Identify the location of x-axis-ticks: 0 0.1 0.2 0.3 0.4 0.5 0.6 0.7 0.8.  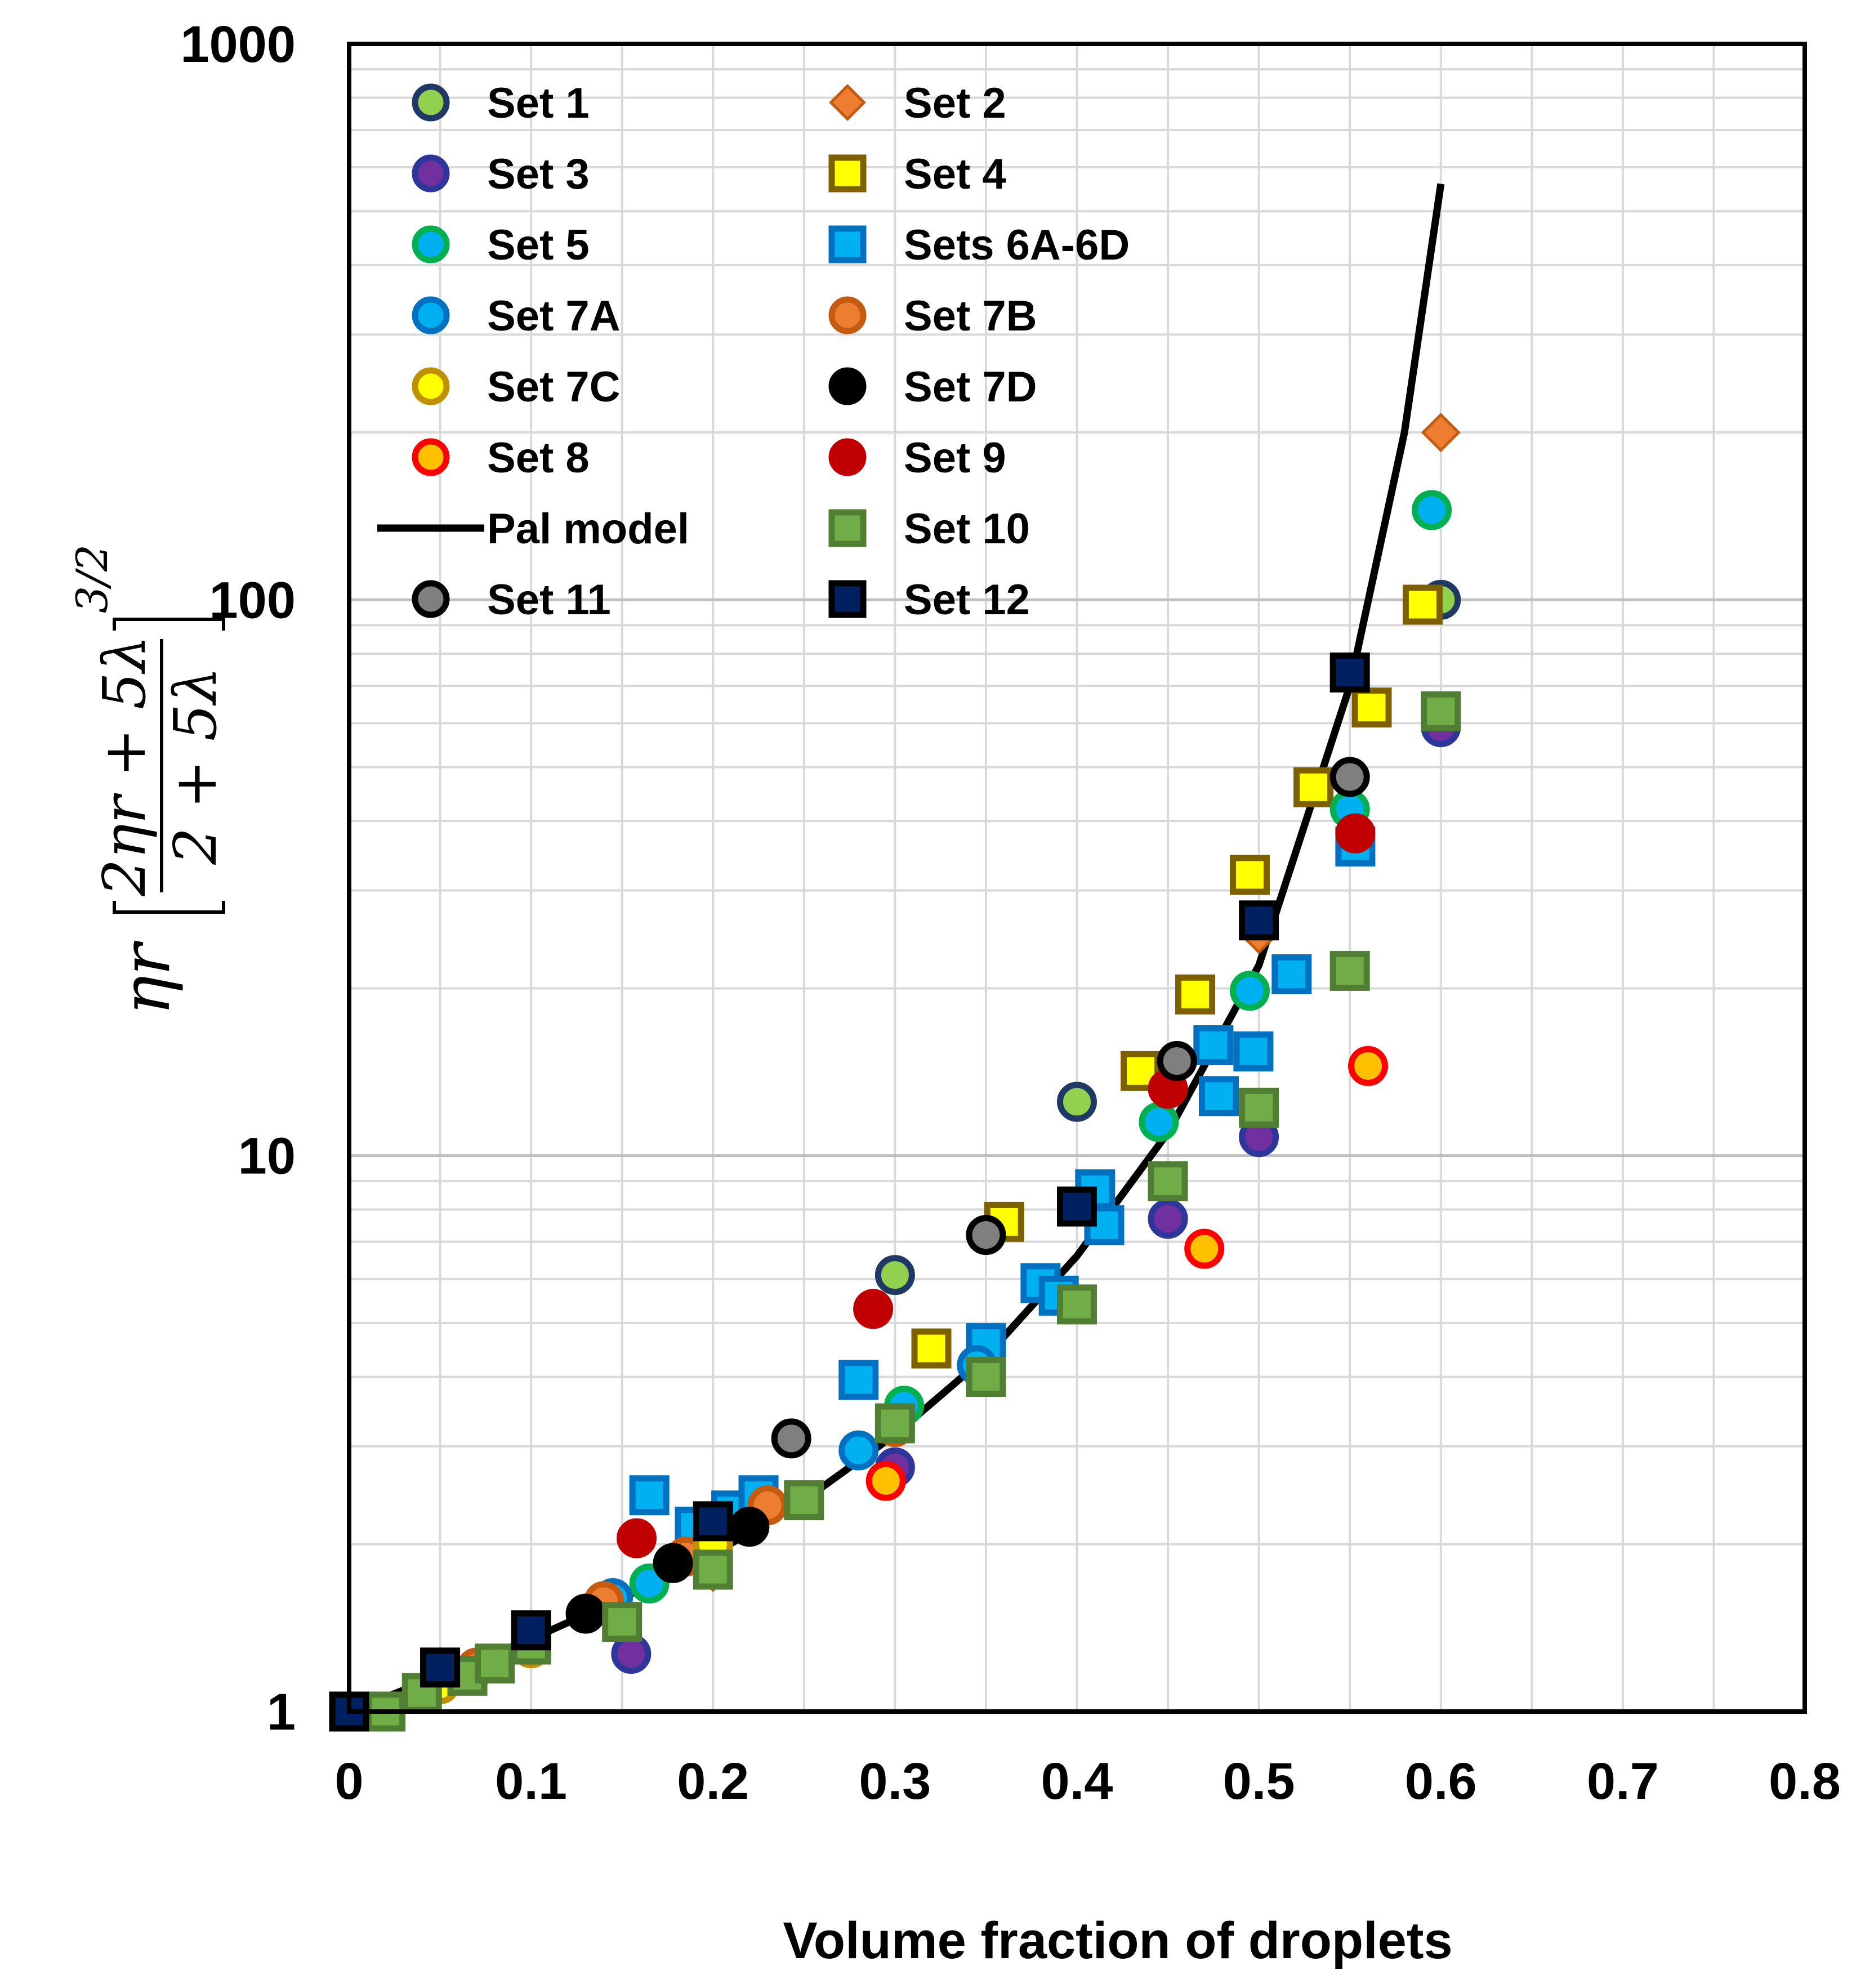
(1087, 1782).